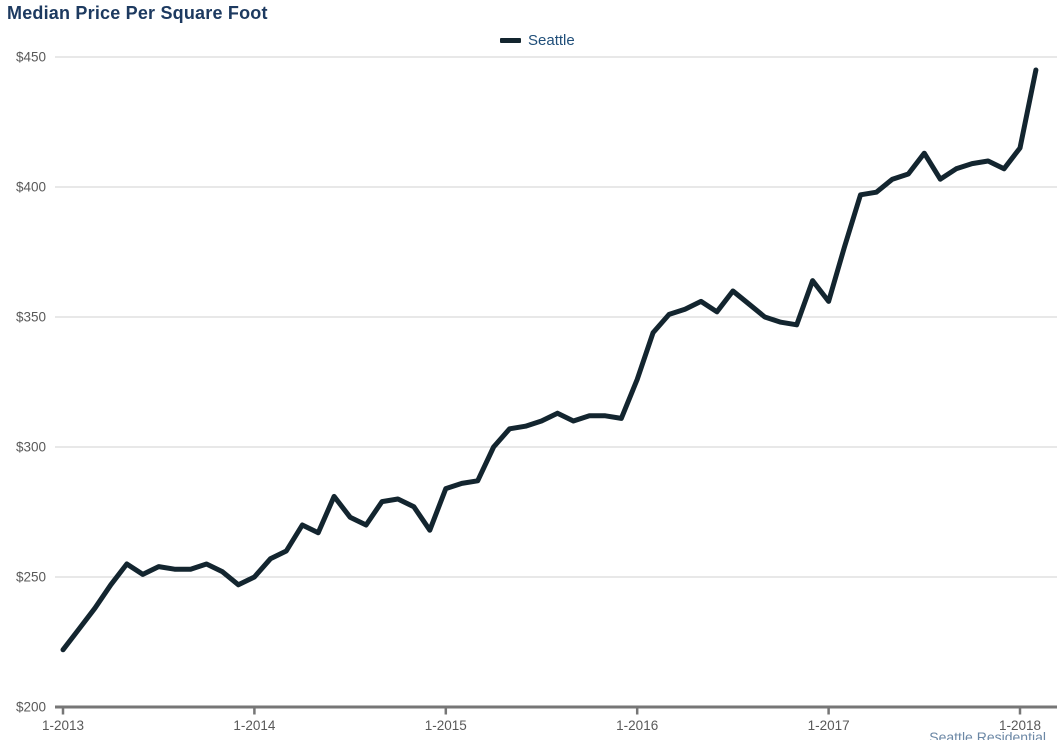  Describe the element at coordinates (446, 725) in the screenshot. I see `x-axis-label: 1-2015` at that location.